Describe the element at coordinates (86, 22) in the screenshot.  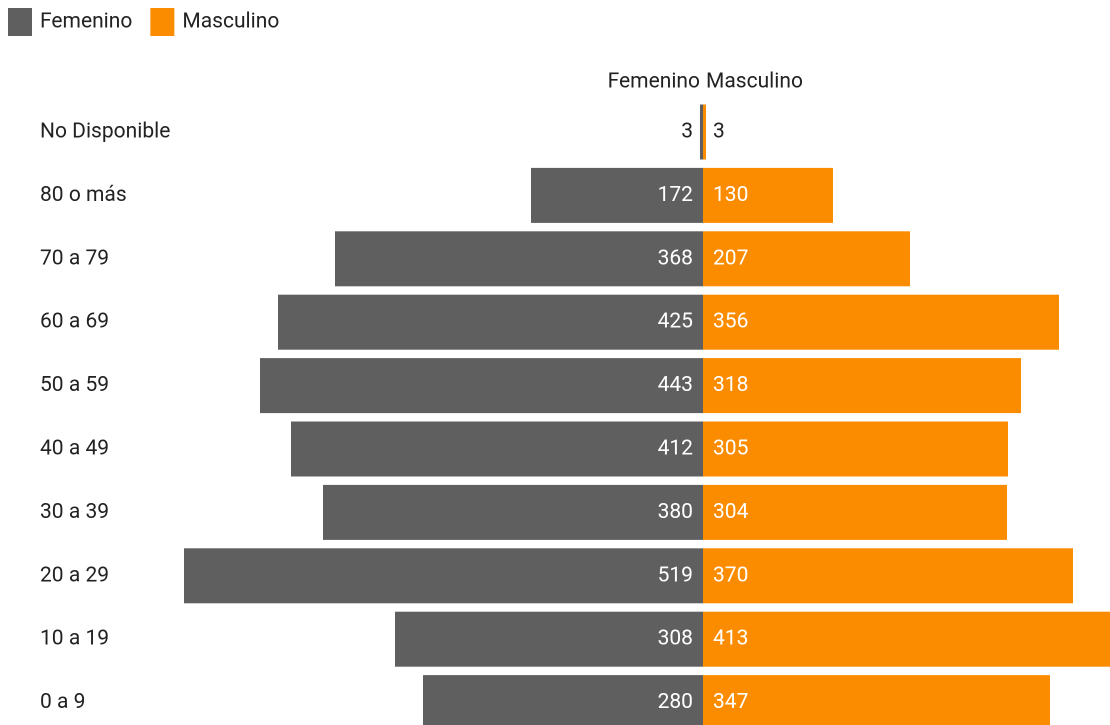
I see `legend-label: Femenino` at that location.